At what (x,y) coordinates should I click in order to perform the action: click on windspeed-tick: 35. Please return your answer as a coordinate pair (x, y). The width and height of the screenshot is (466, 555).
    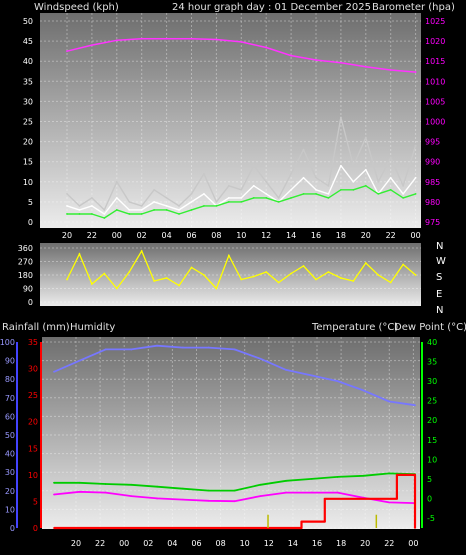
    Looking at the image, I should click on (28, 81).